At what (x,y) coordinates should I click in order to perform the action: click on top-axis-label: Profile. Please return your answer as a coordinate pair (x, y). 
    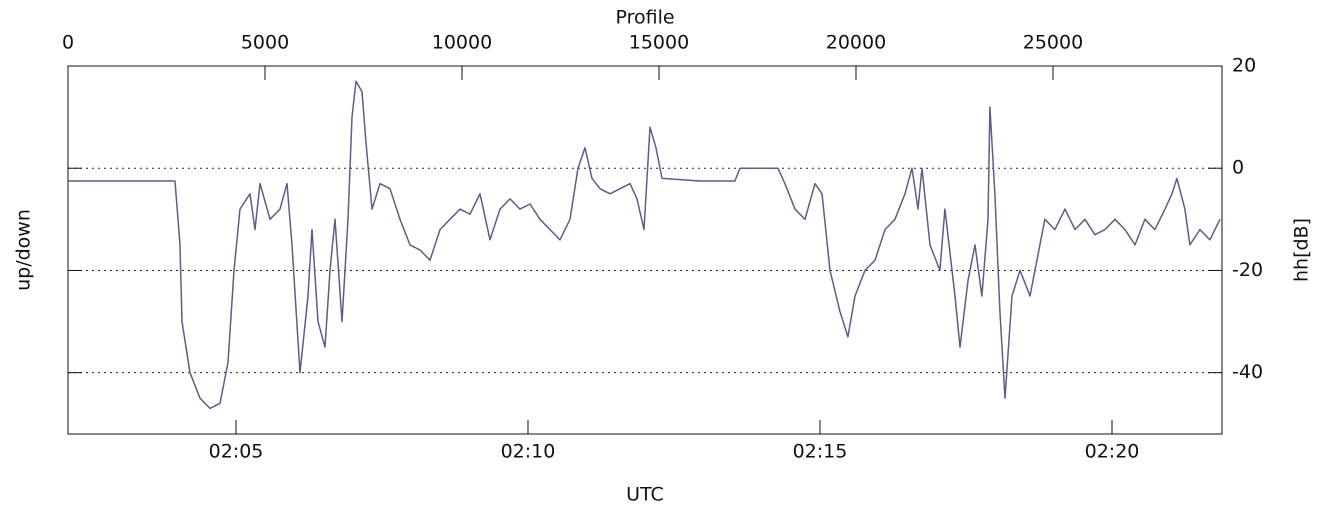
    Looking at the image, I should click on (644, 18).